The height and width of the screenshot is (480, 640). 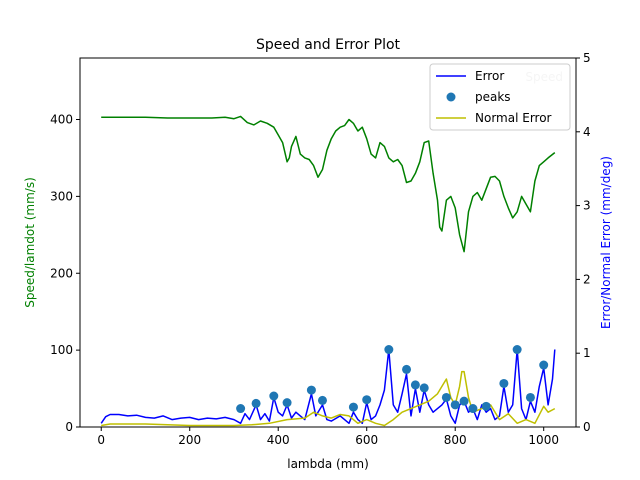 I want to click on legend-peaks-label: peaks, so click(x=493, y=97).